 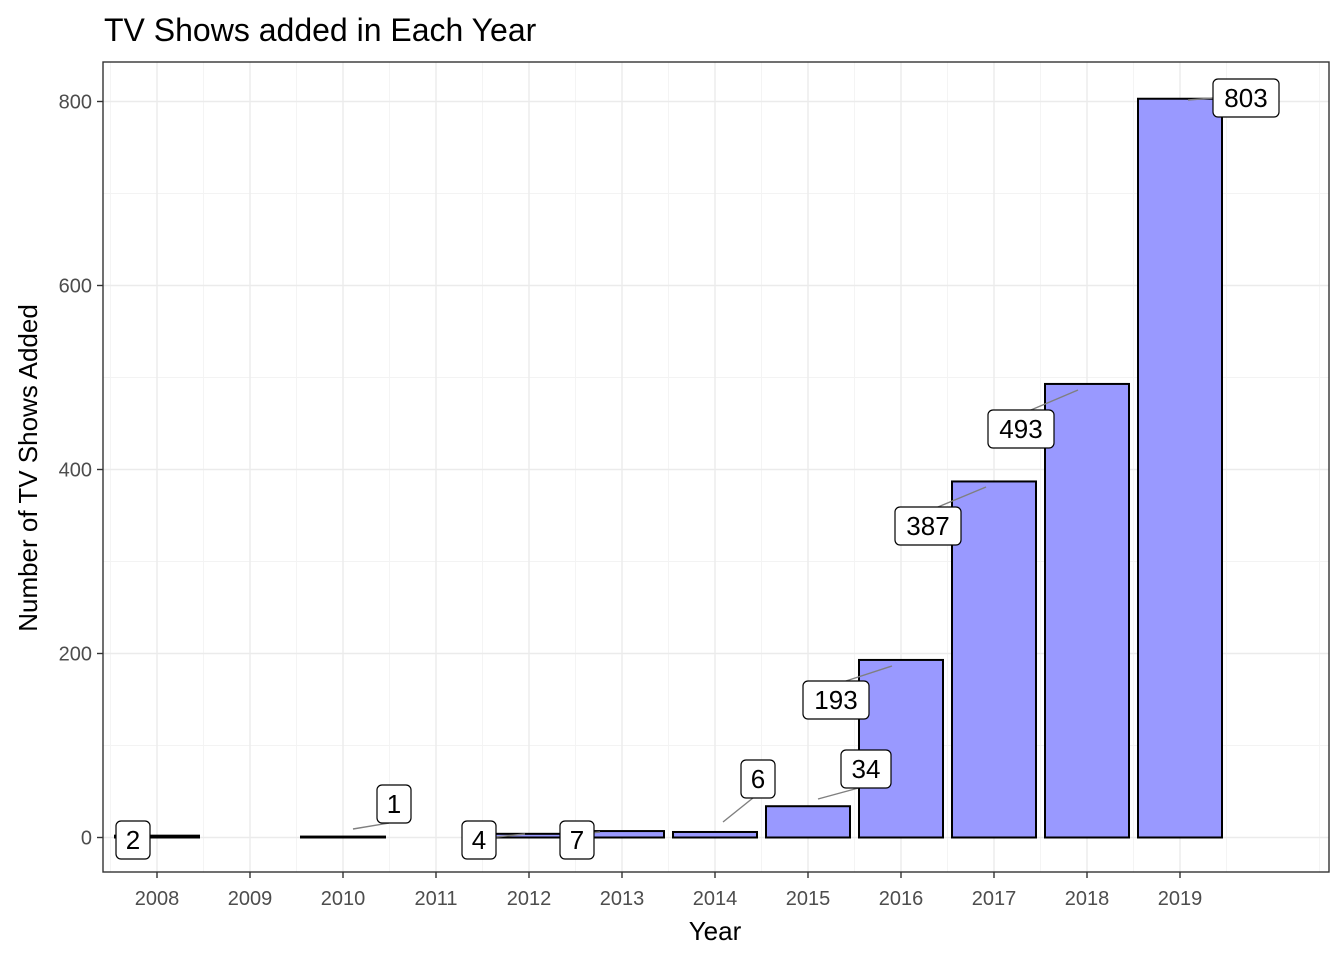 I want to click on value-label-2010: 1, so click(x=394, y=804).